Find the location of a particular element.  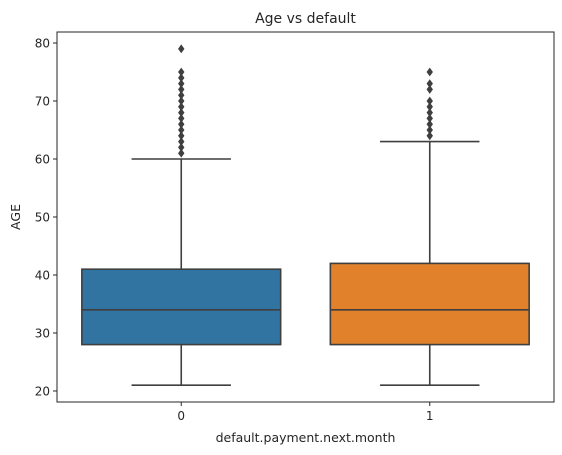

y-tick-label: 50 is located at coordinates (42, 217).